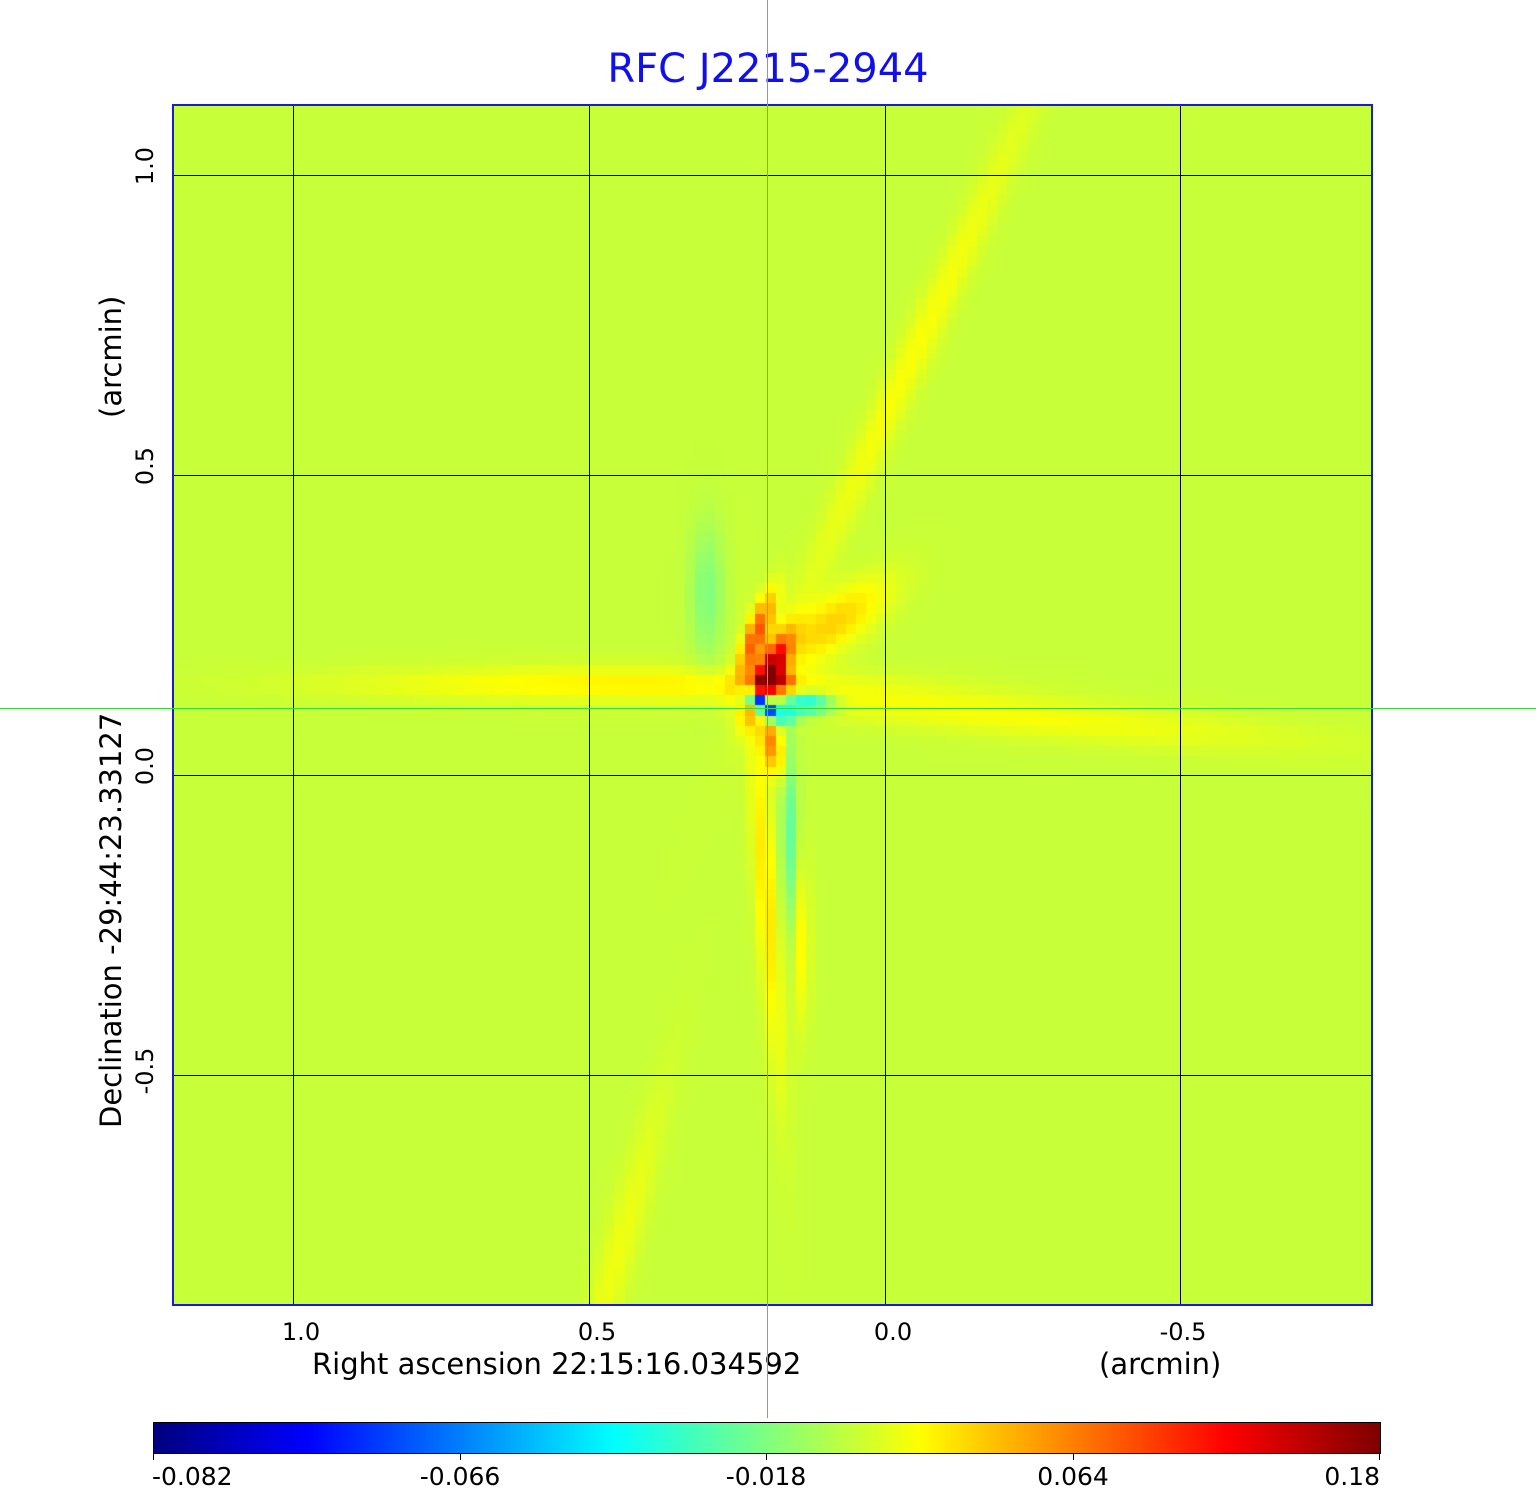 The height and width of the screenshot is (1511, 1536). Describe the element at coordinates (301, 1332) in the screenshot. I see `x-tick-label: 1.0` at that location.